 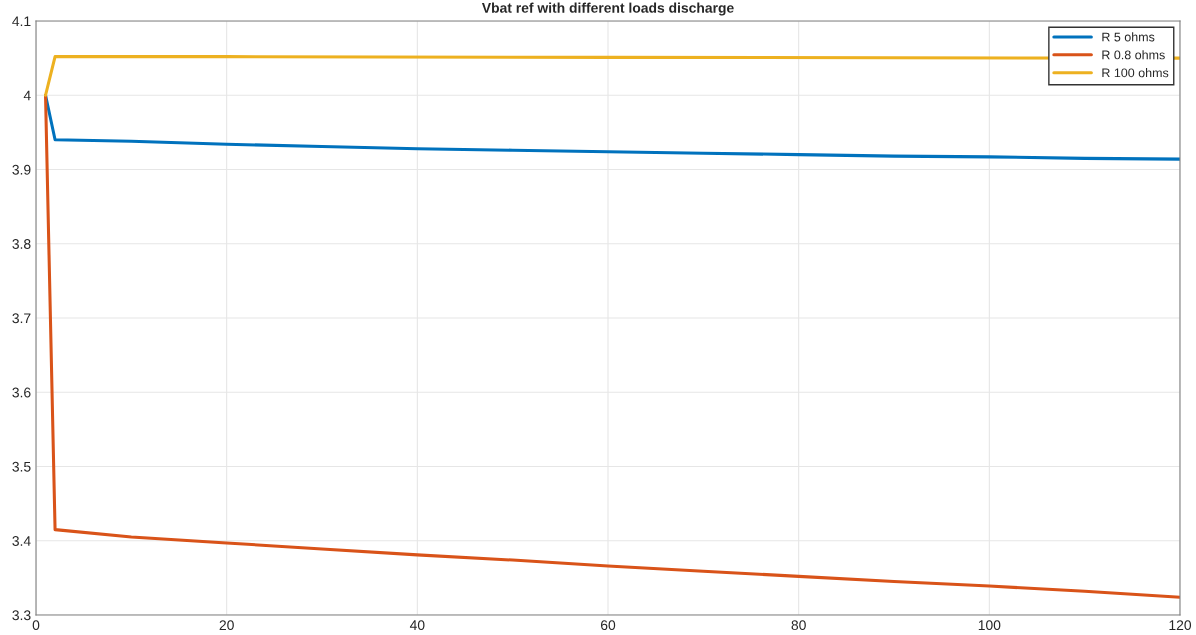 I want to click on x-tick-label: 0, so click(x=36, y=625).